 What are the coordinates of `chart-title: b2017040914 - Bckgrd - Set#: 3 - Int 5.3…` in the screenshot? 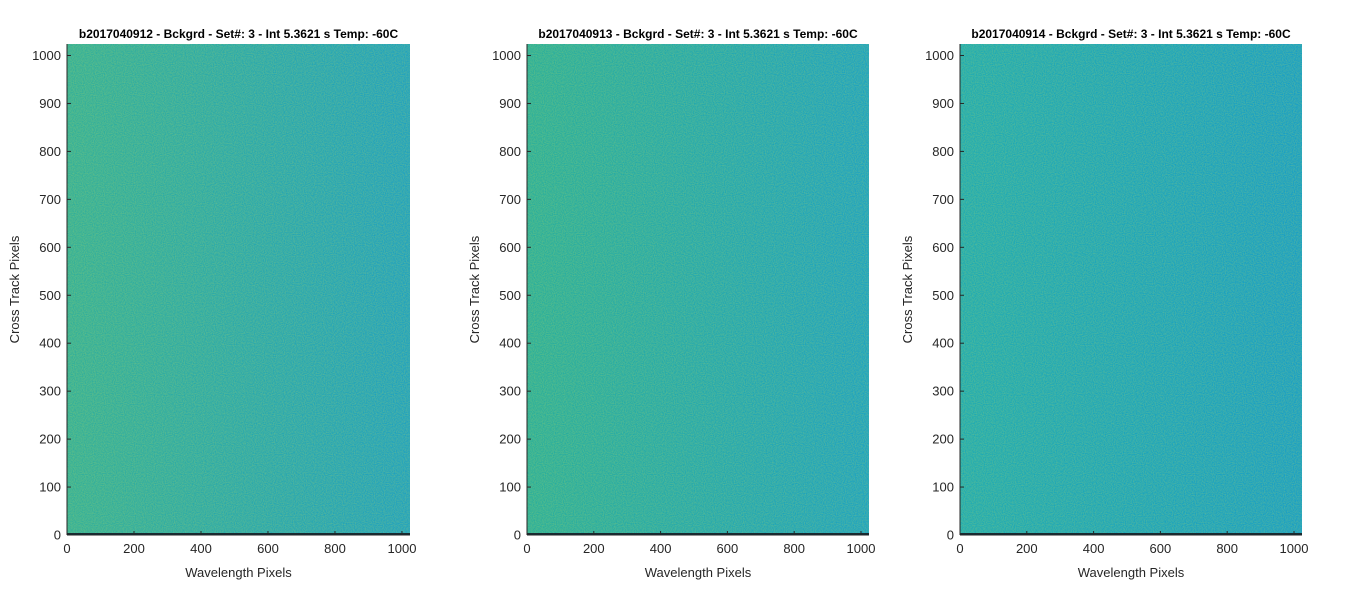 It's located at (1131, 34).